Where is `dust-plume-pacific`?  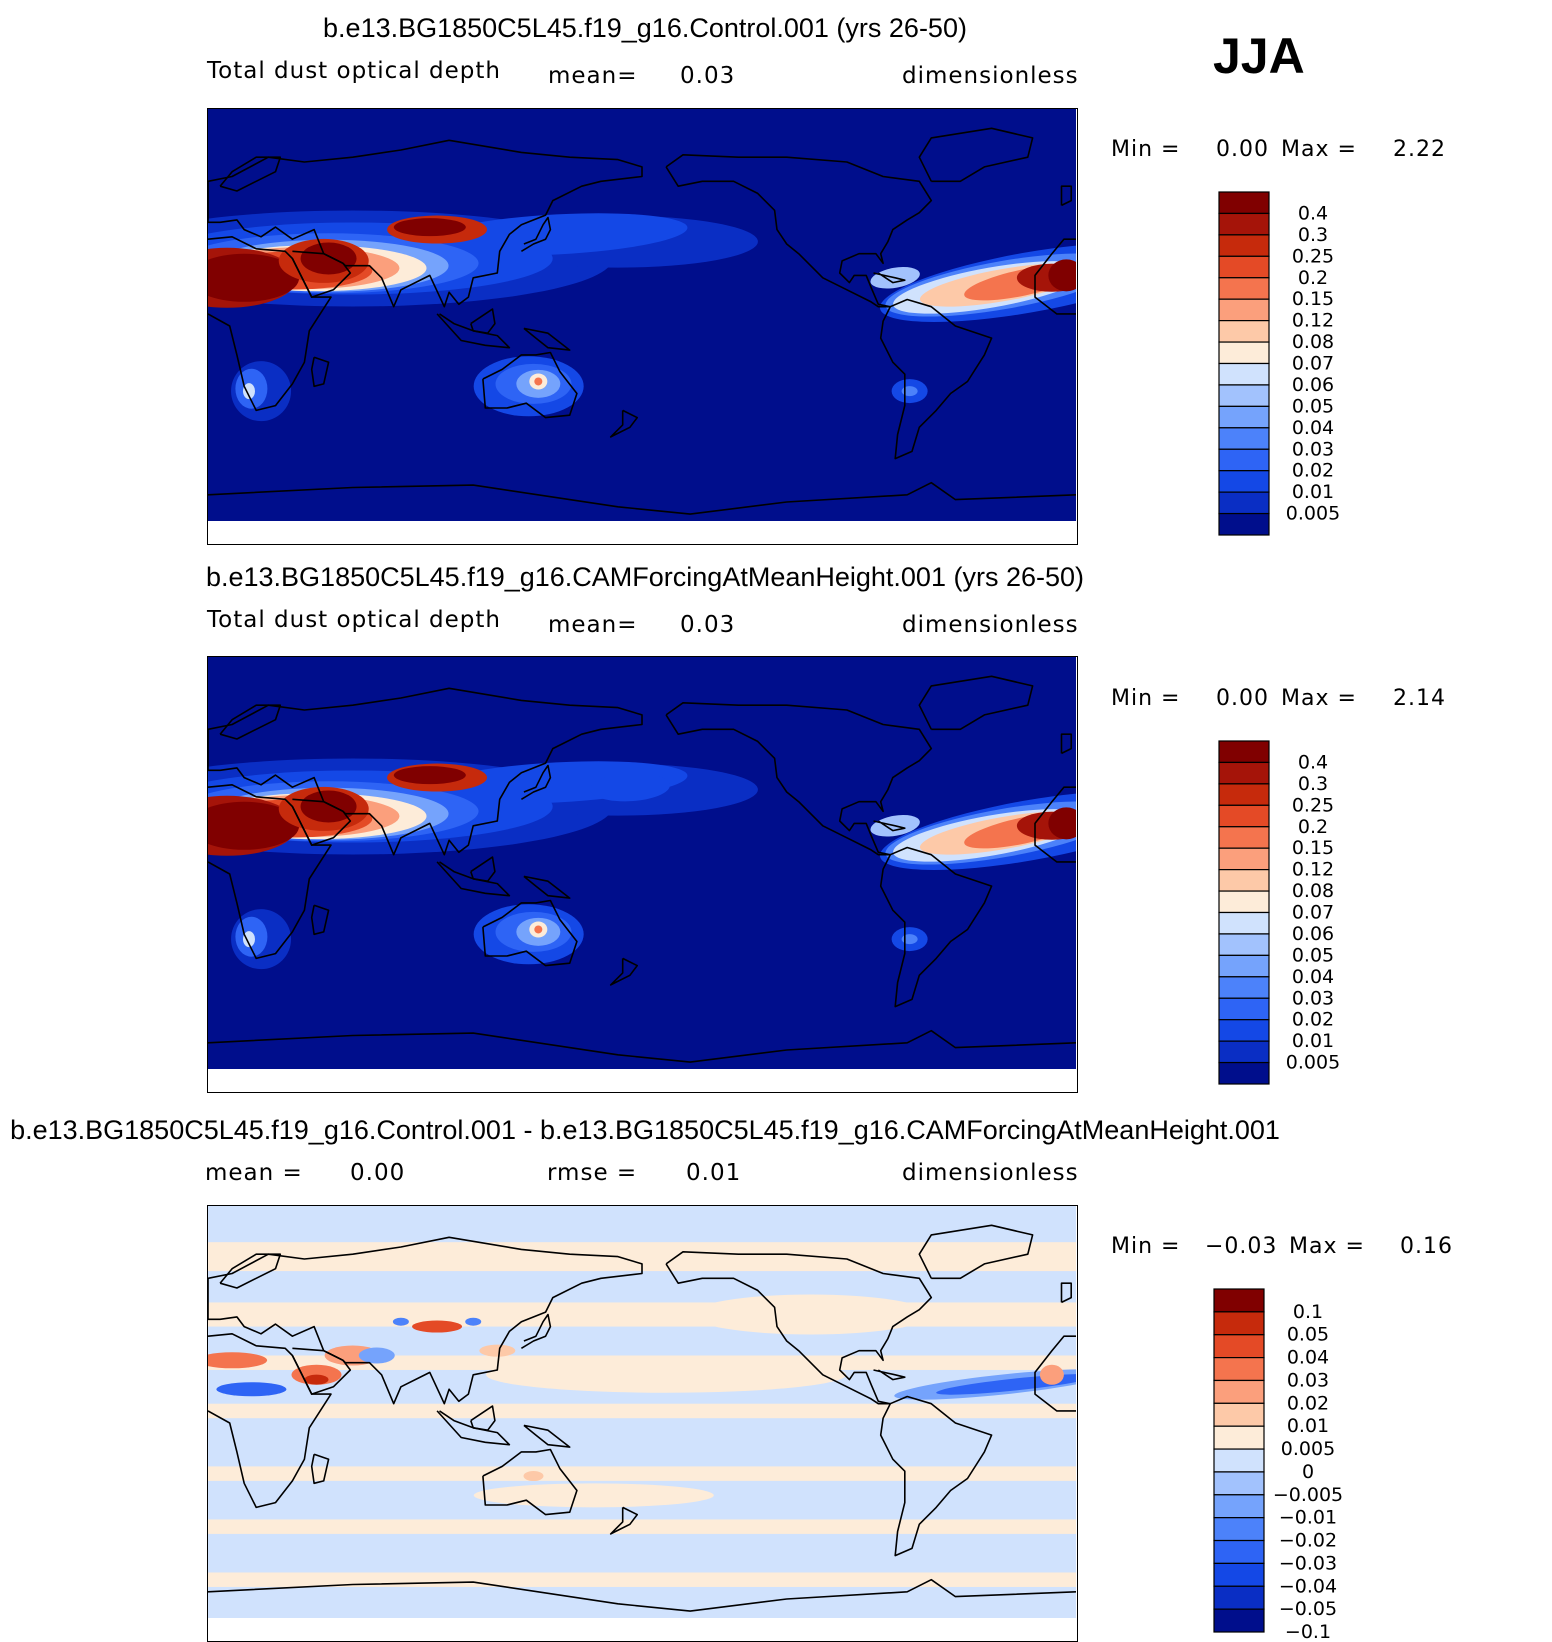 dust-plume-pacific is located at coordinates (557, 234).